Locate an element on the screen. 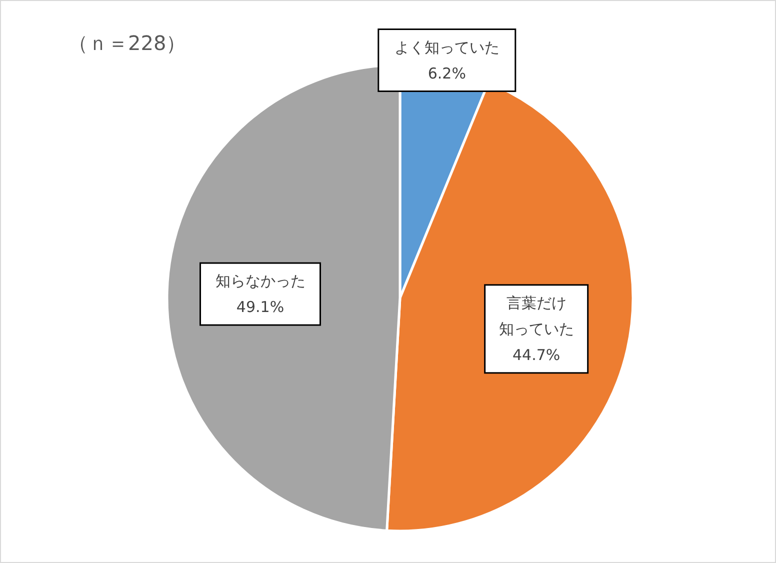 This screenshot has height=563, width=776. chart-title: （ｎ＝228） is located at coordinates (127, 43).